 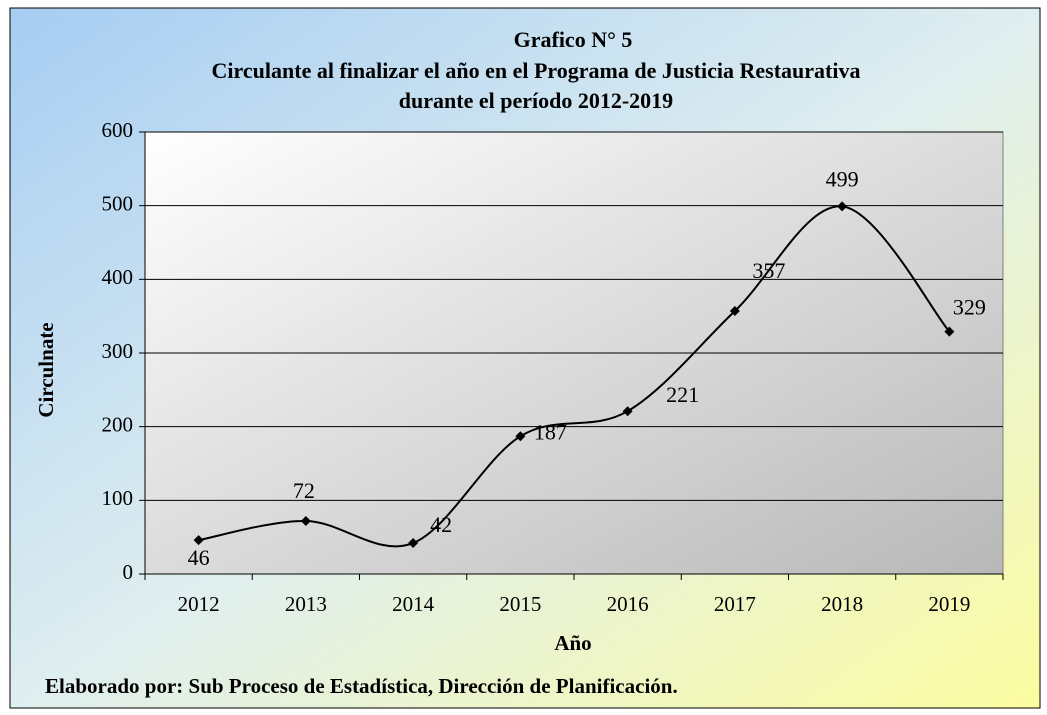 I want to click on data-label: 72, so click(x=304, y=490).